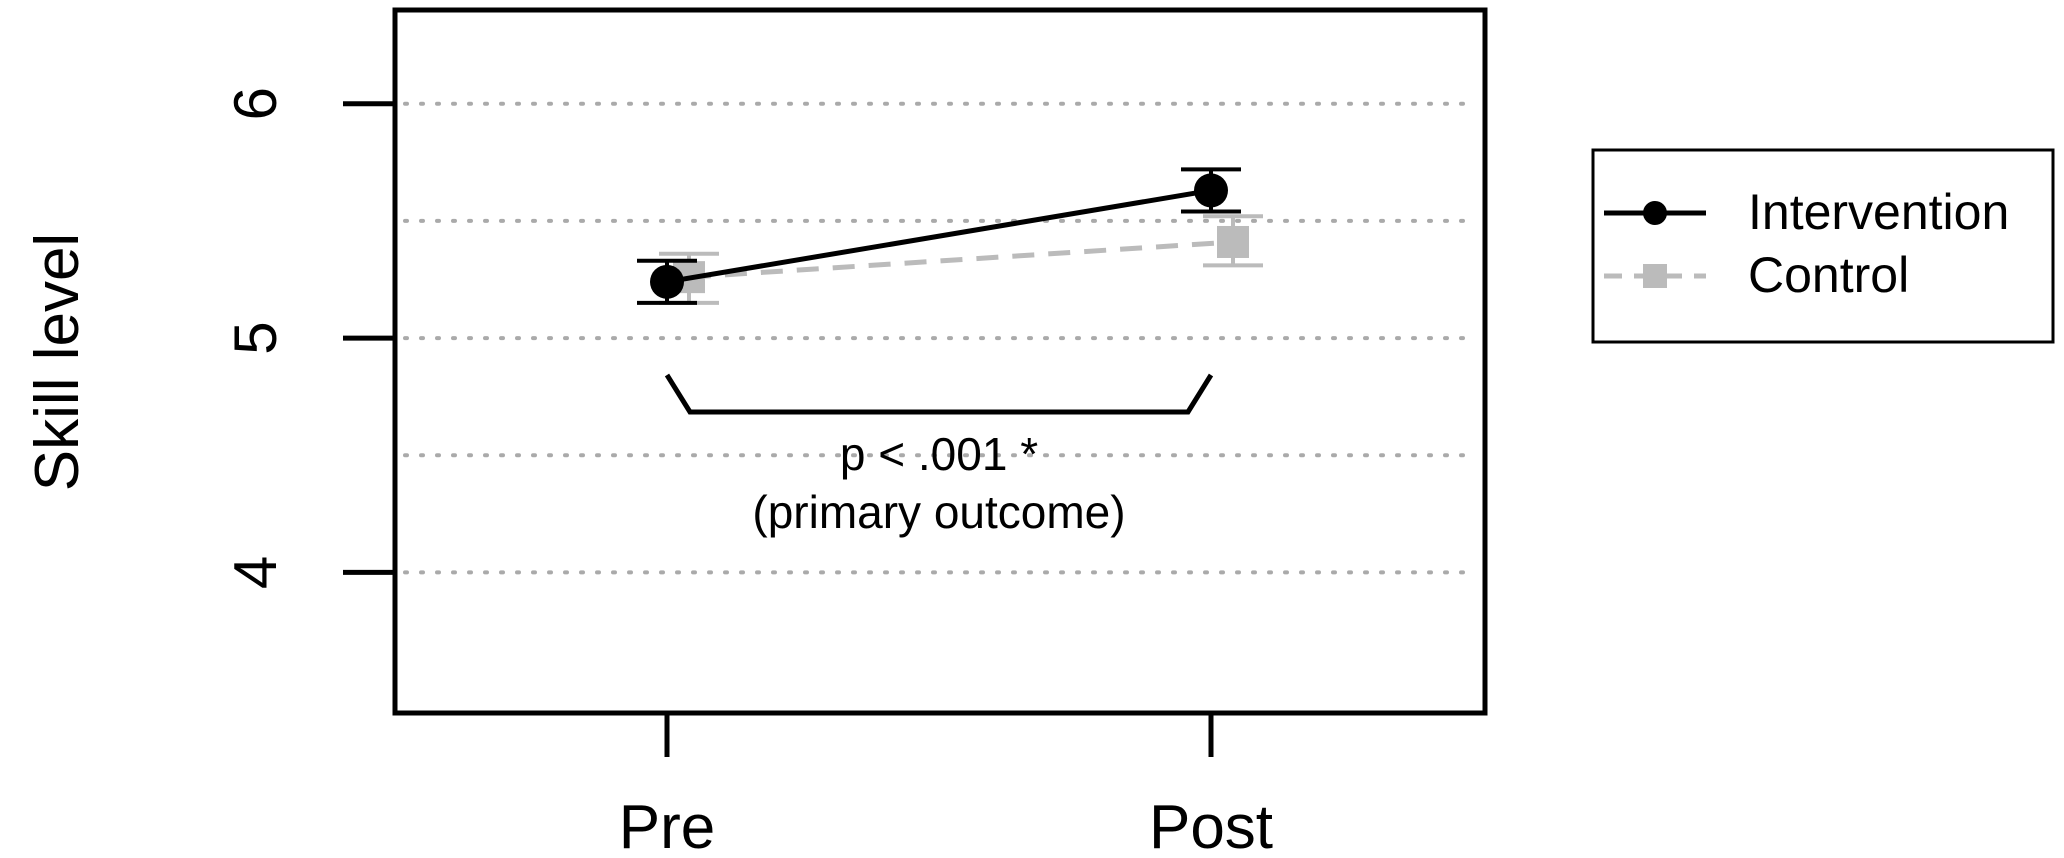 This screenshot has width=2064, height=858. I want to click on x-tick-label: Post, so click(1211, 825).